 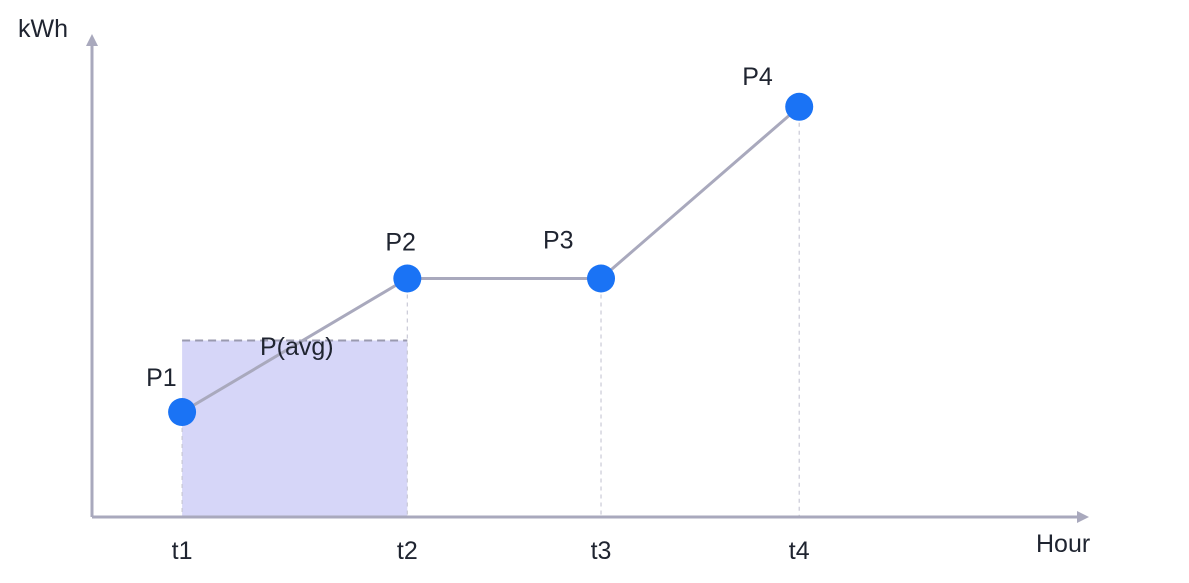 I want to click on x-axis-label: Hour, so click(x=1063, y=544).